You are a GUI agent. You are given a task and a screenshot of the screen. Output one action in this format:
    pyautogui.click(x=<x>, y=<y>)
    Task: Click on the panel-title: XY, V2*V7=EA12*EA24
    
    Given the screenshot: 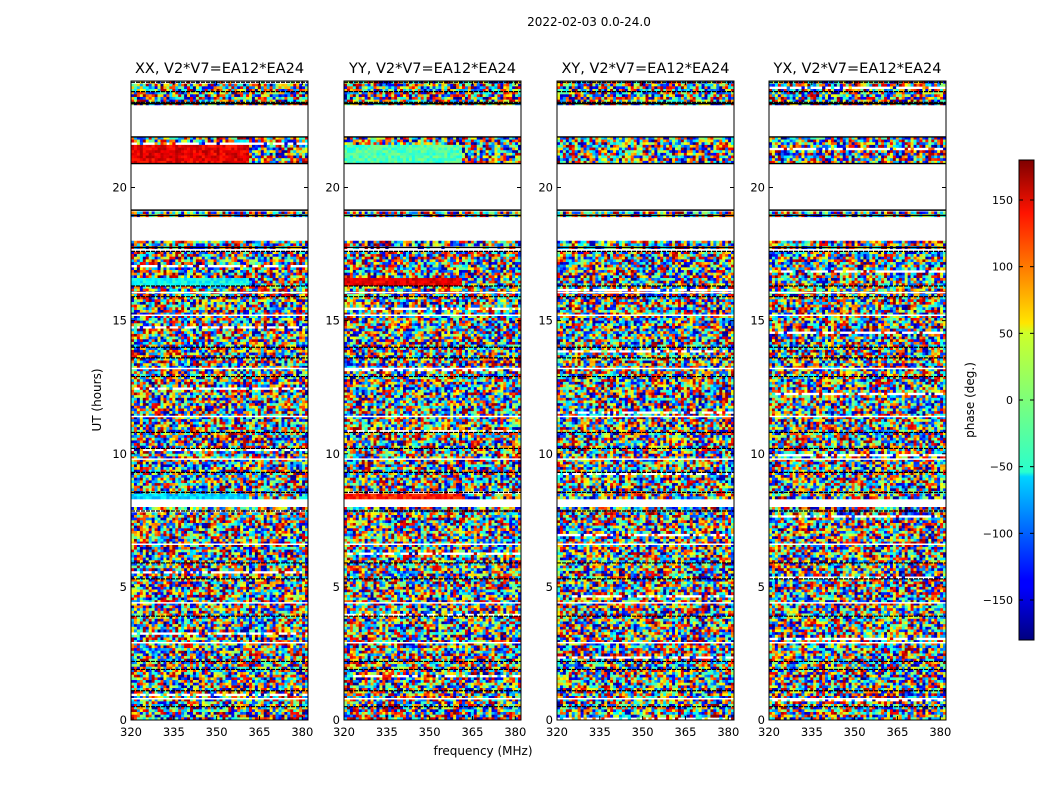 What is the action you would take?
    pyautogui.click(x=645, y=69)
    